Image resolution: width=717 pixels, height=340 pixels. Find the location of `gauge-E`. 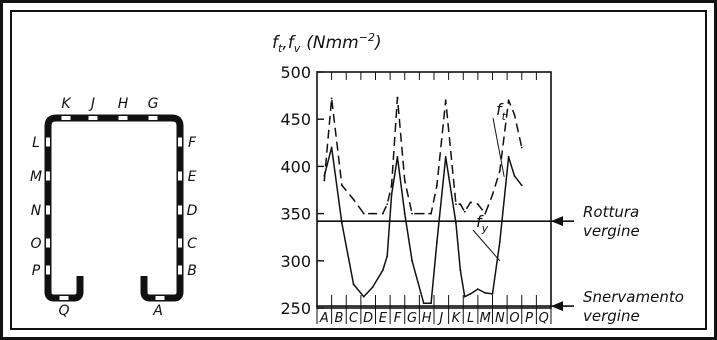

gauge-E is located at coordinates (180, 176).